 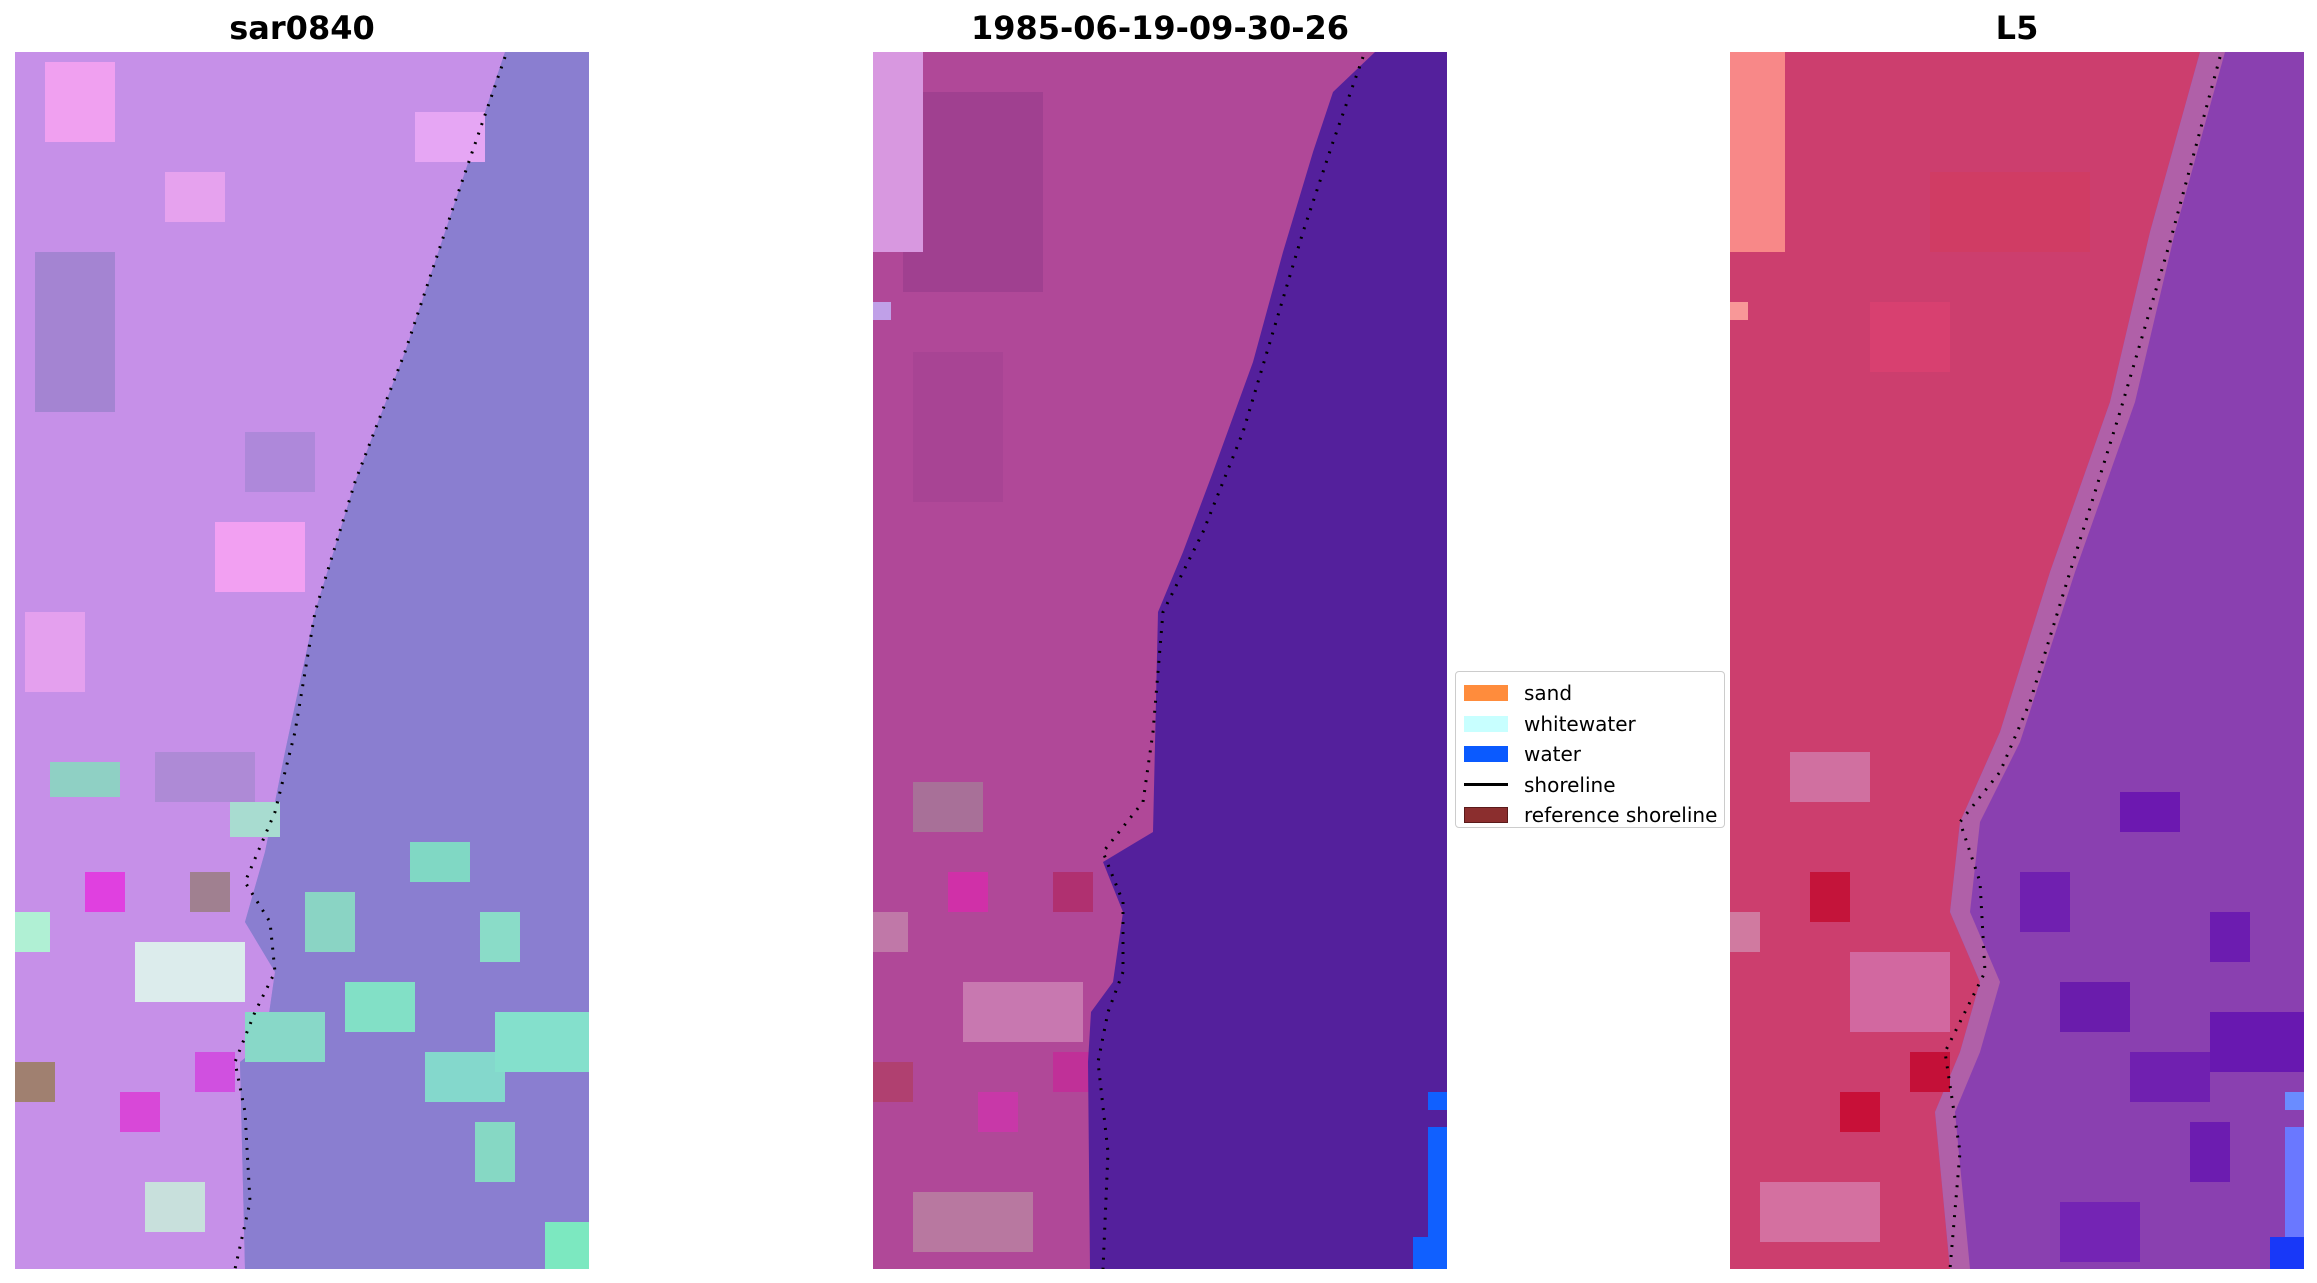 What do you see at coordinates (1621, 815) in the screenshot?
I see `legend-label-reference-shoreline: reference shoreline` at bounding box center [1621, 815].